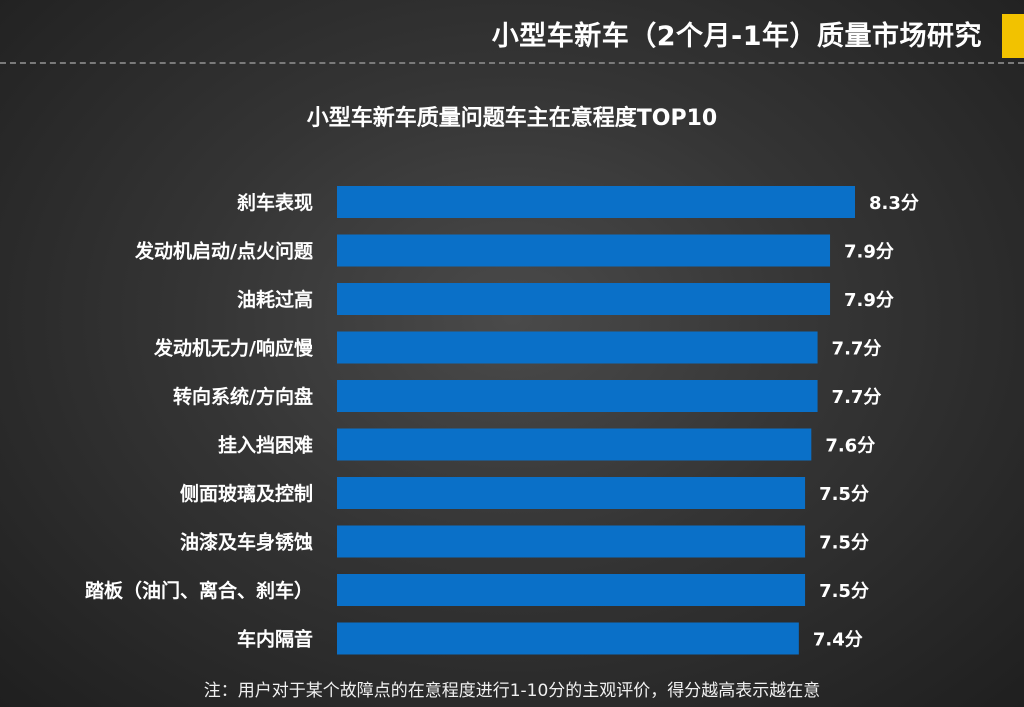  Describe the element at coordinates (246, 542) in the screenshot. I see `category-label: 油漆及车身锈蚀` at that location.